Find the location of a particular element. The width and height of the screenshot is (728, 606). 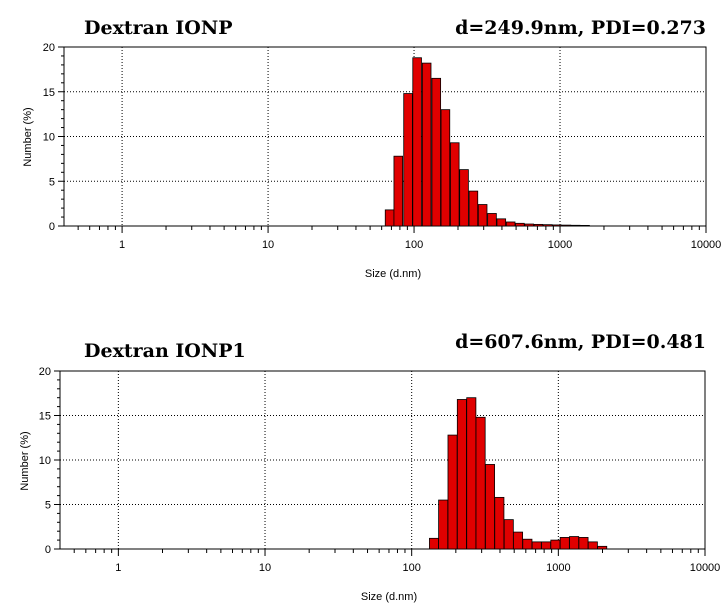

chart-2-x-axis-label: Size (d.nm) is located at coordinates (389, 597).